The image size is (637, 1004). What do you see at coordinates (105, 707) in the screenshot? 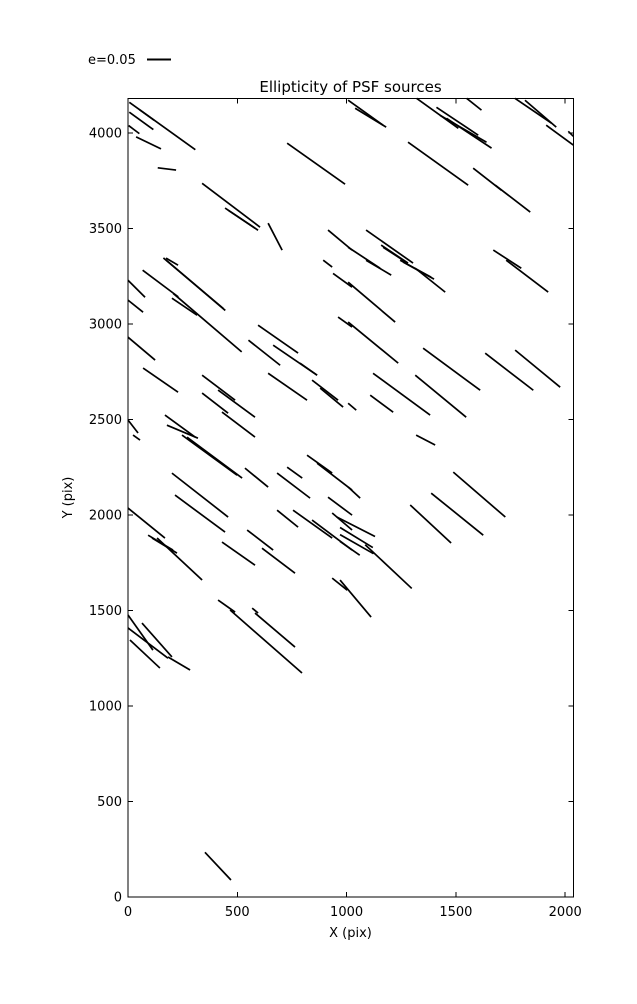
I see `y-tick-label: 1000` at bounding box center [105, 707].